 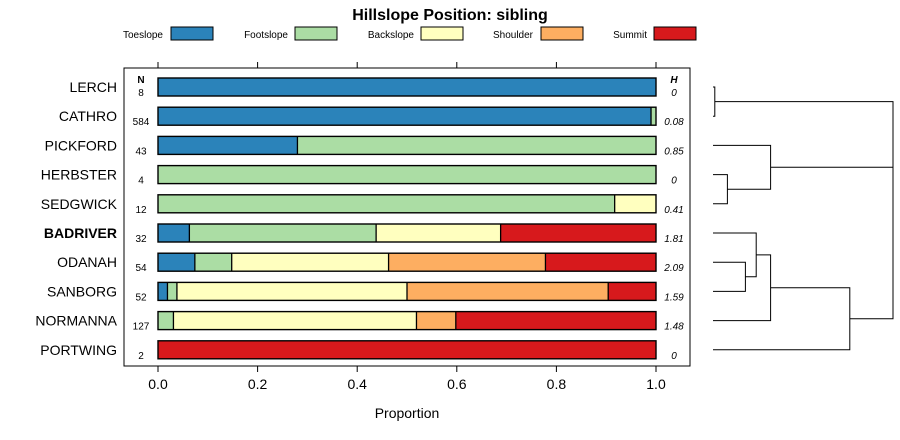 What do you see at coordinates (674, 122) in the screenshot?
I see `h-value: 0.08` at bounding box center [674, 122].